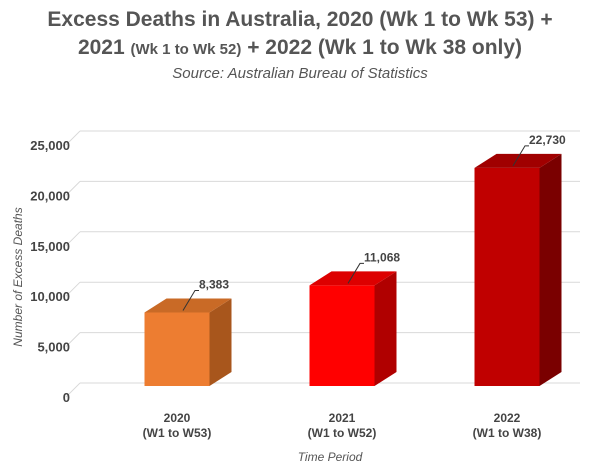 The image size is (600, 471). What do you see at coordinates (177, 433) in the screenshot?
I see `x-category-label: (W1 to W53)` at bounding box center [177, 433].